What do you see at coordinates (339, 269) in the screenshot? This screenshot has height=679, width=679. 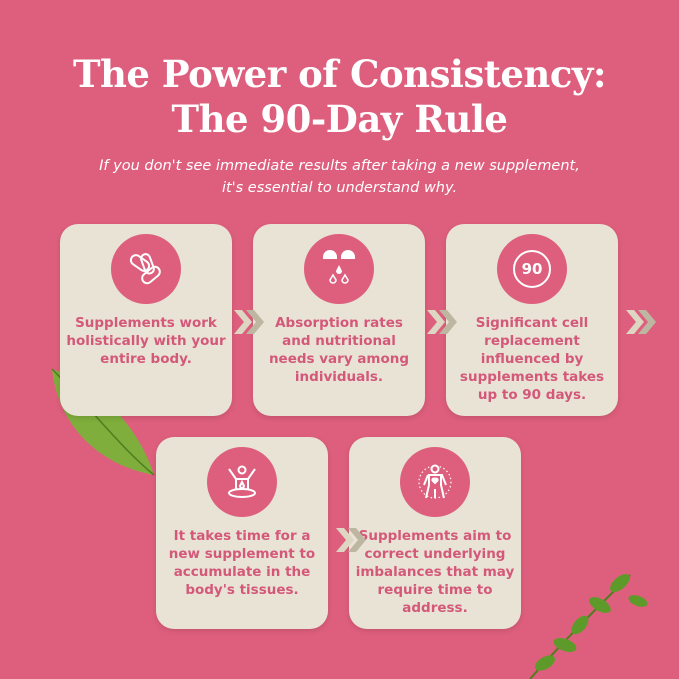 I see `capsule-drops-icon` at bounding box center [339, 269].